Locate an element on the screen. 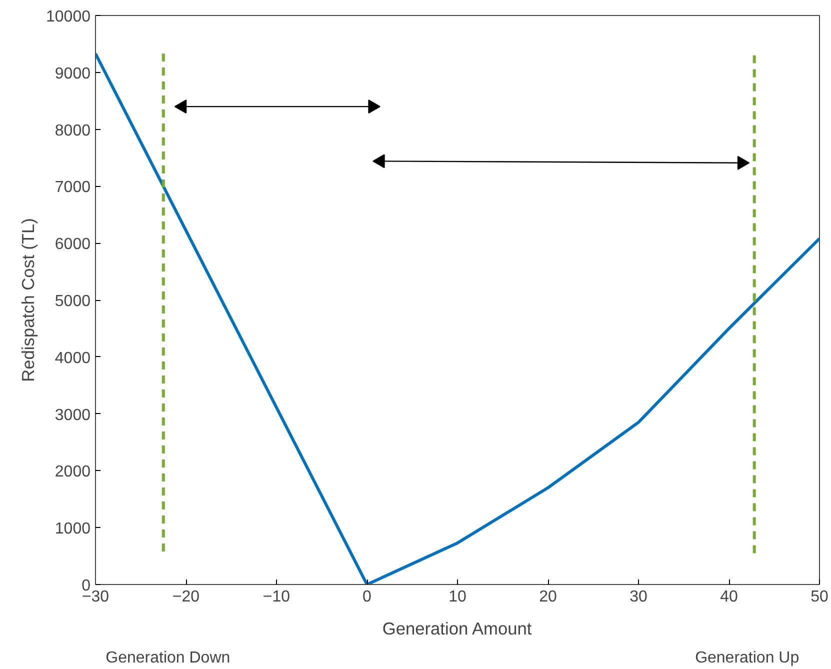 Image resolution: width=831 pixels, height=669 pixels. x-tick-label: 30 is located at coordinates (639, 597).